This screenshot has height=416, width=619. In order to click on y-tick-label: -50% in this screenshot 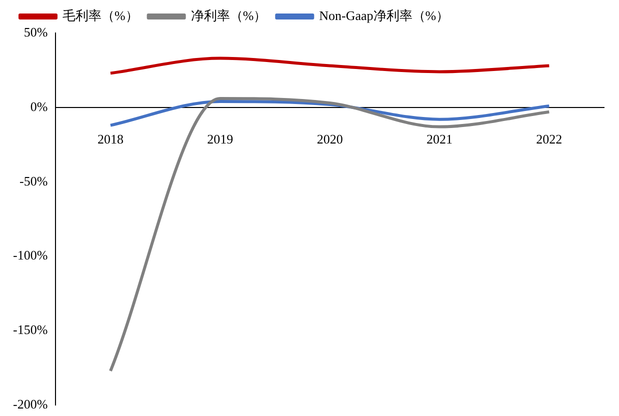, I will do `click(33, 180)`.